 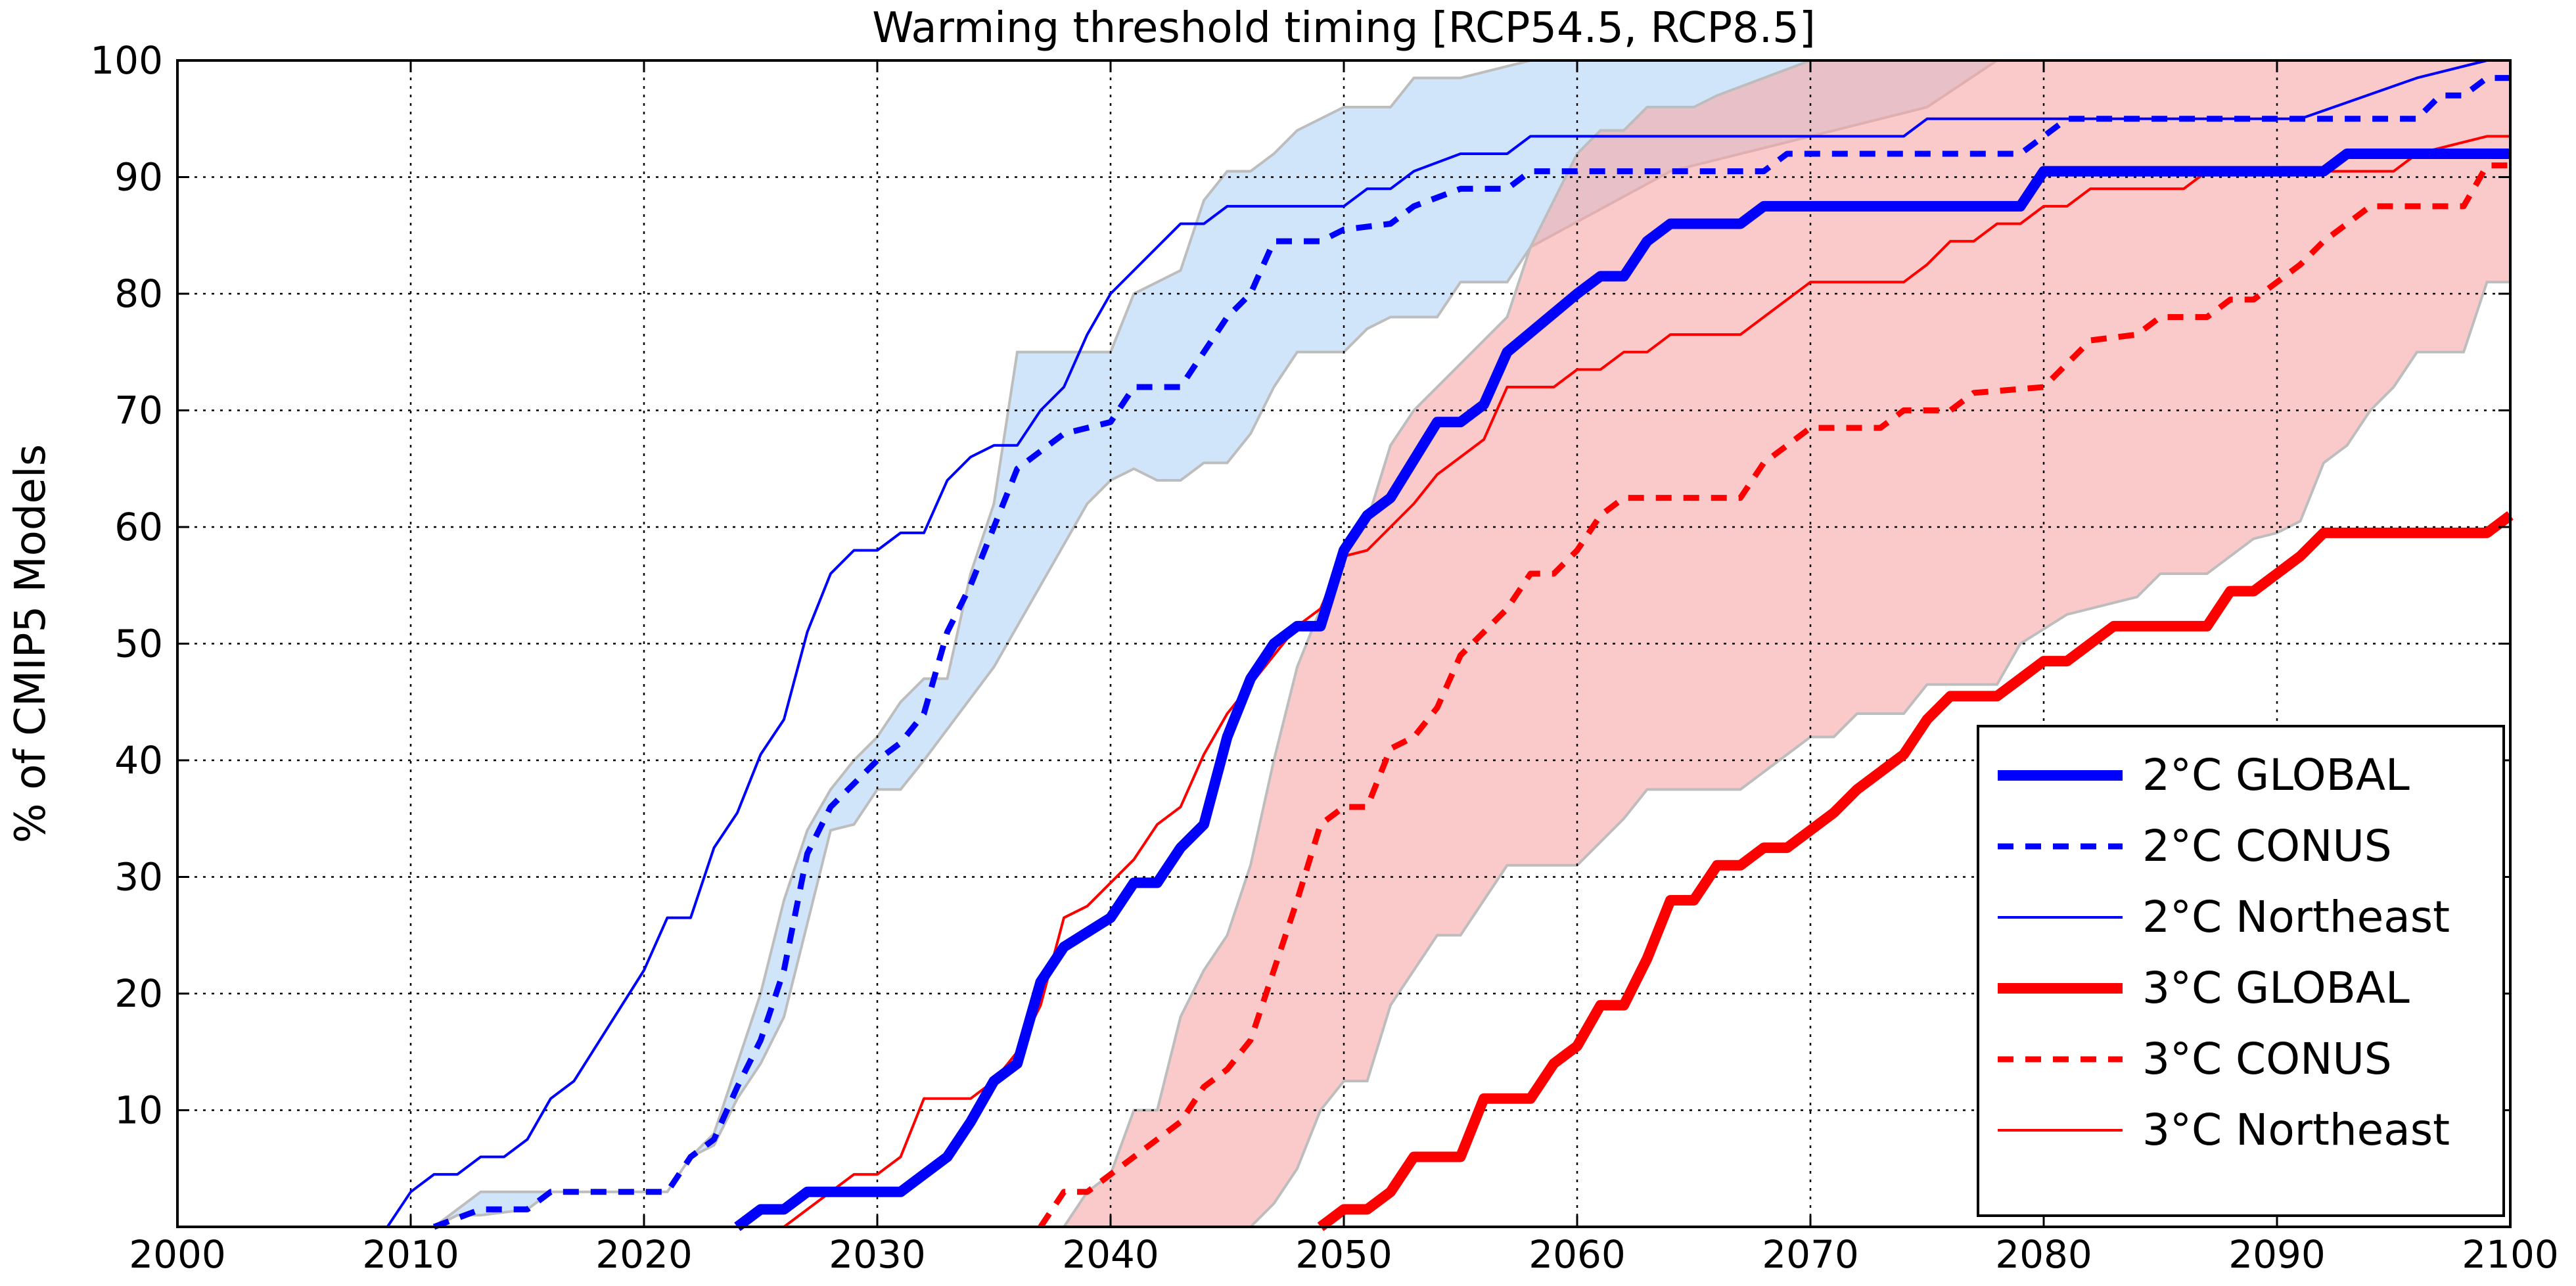 I want to click on x-tick-label: 2050, so click(x=1343, y=1254).